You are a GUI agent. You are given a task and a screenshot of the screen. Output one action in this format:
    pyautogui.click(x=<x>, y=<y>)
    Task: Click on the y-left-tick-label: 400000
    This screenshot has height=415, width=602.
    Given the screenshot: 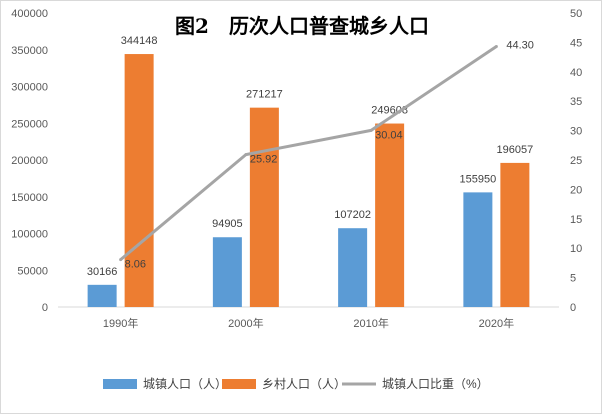 What is the action you would take?
    pyautogui.click(x=29, y=14)
    